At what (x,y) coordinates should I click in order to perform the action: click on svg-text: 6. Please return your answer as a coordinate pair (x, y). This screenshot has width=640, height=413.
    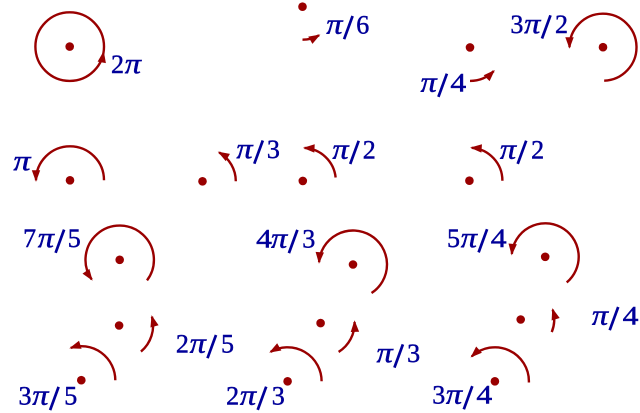
    Looking at the image, I should click on (362, 25).